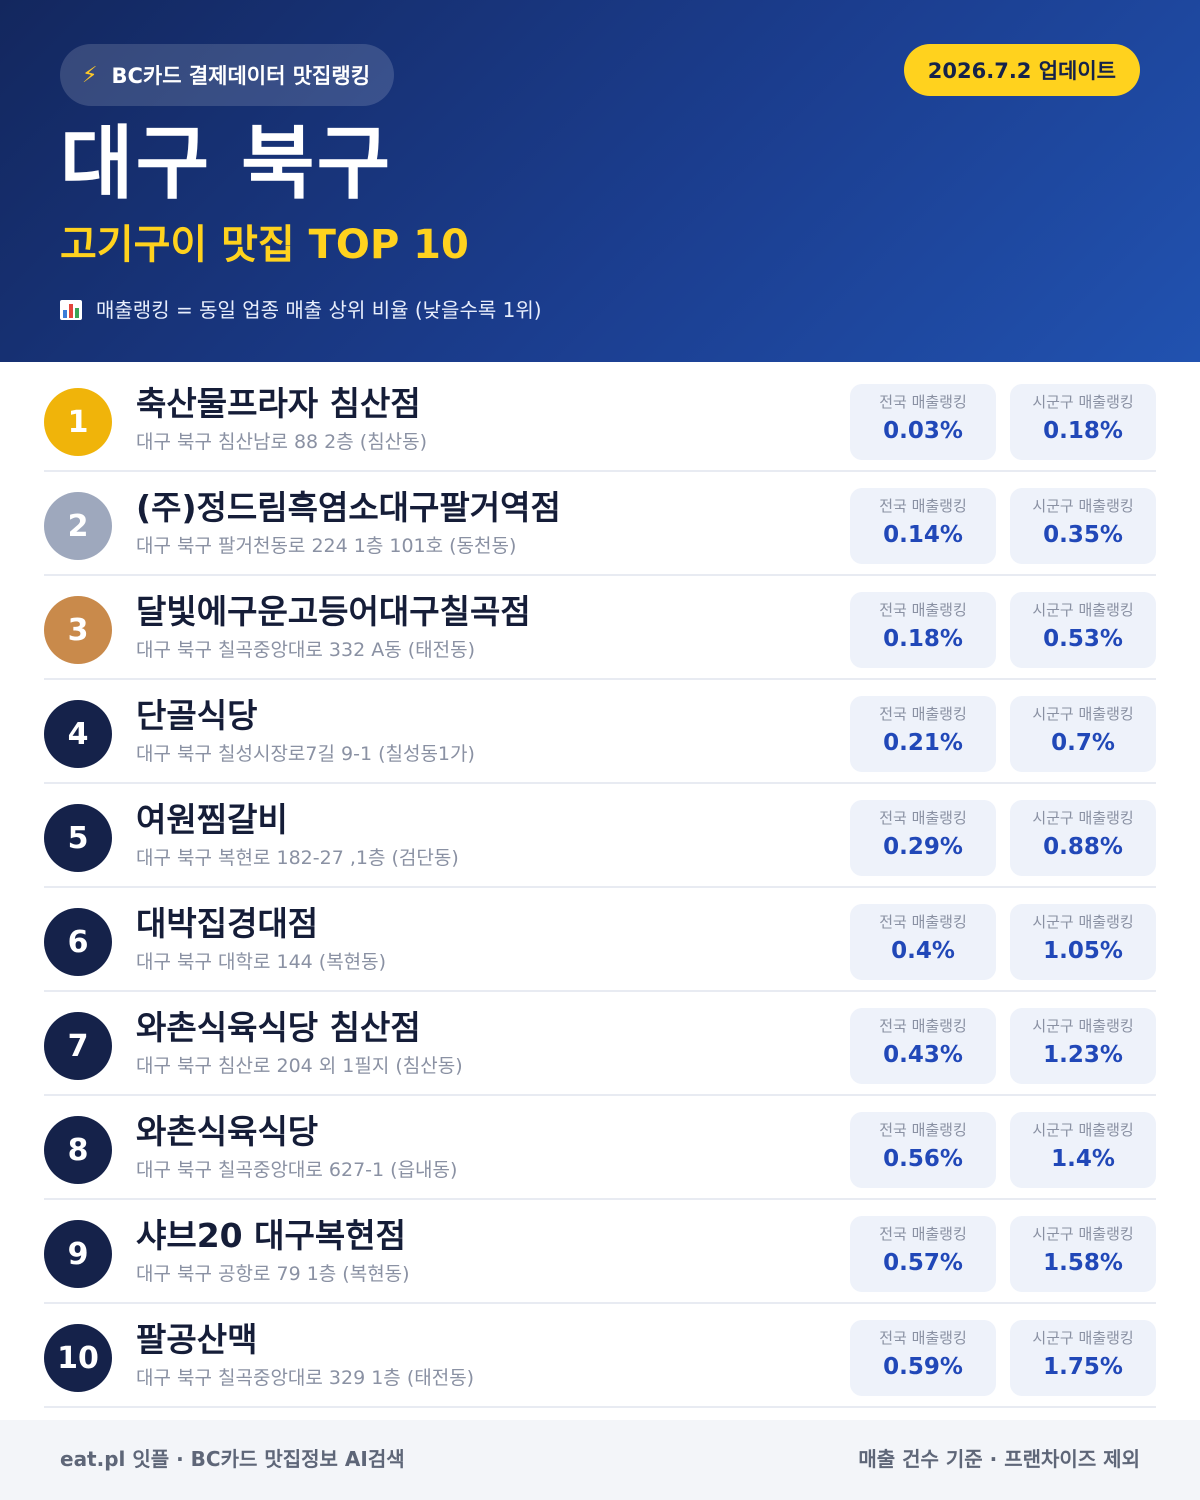  What do you see at coordinates (271, 1235) in the screenshot?
I see `restaurant-name: 샤브20 대구복현점` at bounding box center [271, 1235].